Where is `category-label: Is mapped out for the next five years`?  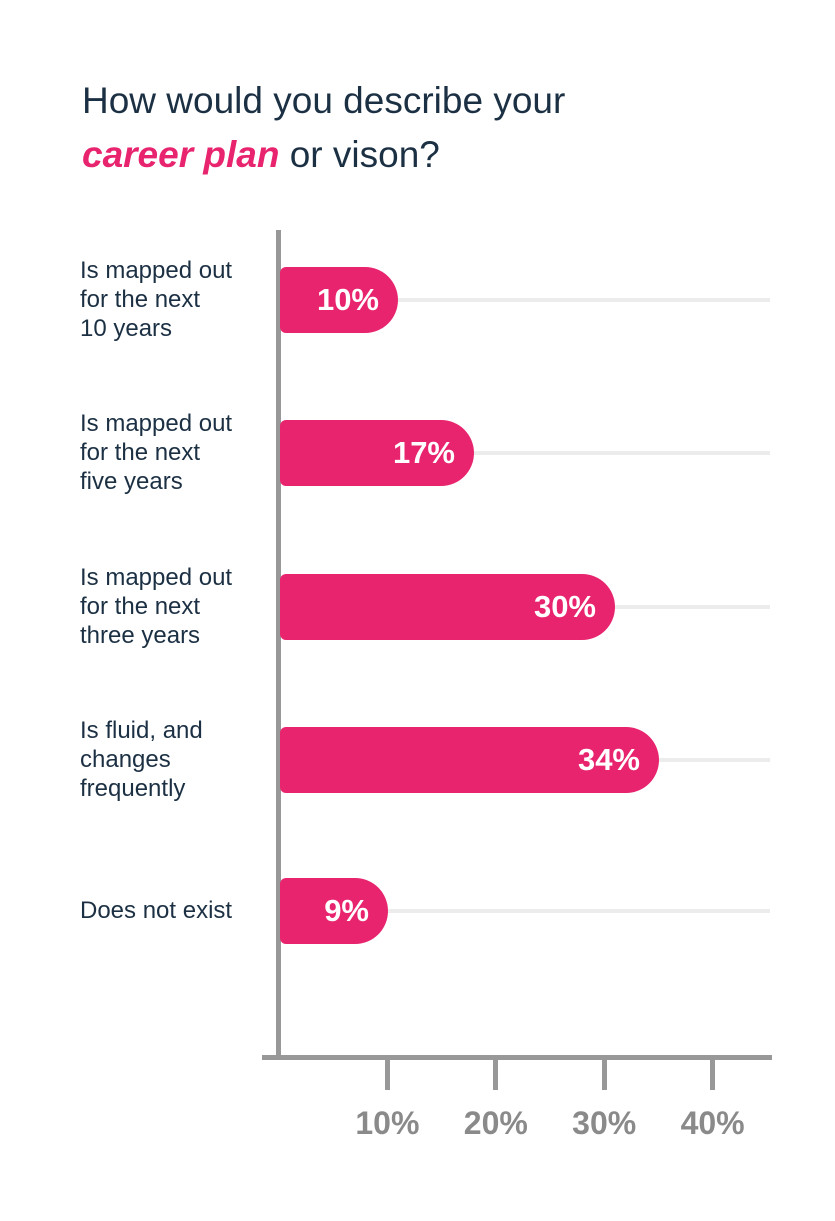
category-label: Is mapped out for the next five years is located at coordinates (175, 452).